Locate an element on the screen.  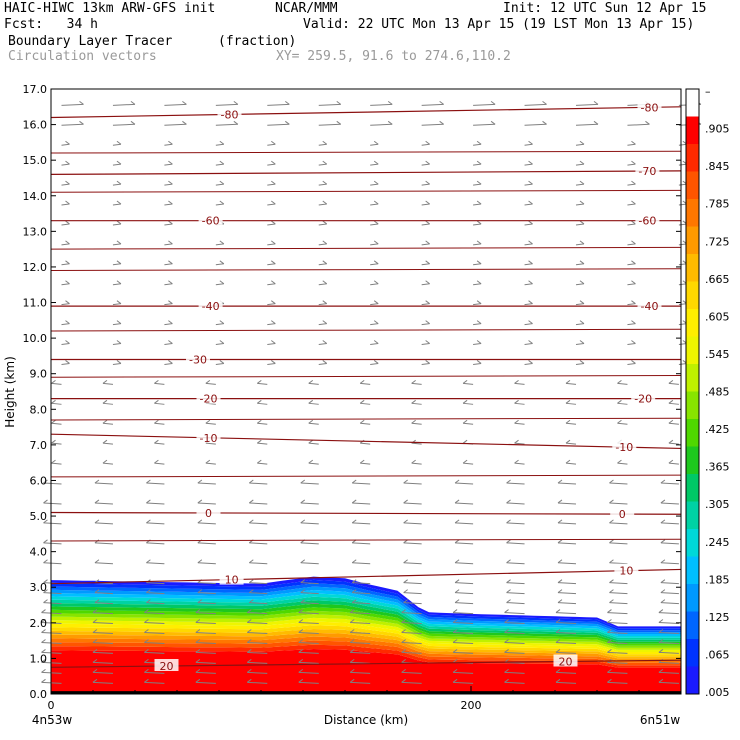
colorbar-label: .185 is located at coordinates (717, 579).